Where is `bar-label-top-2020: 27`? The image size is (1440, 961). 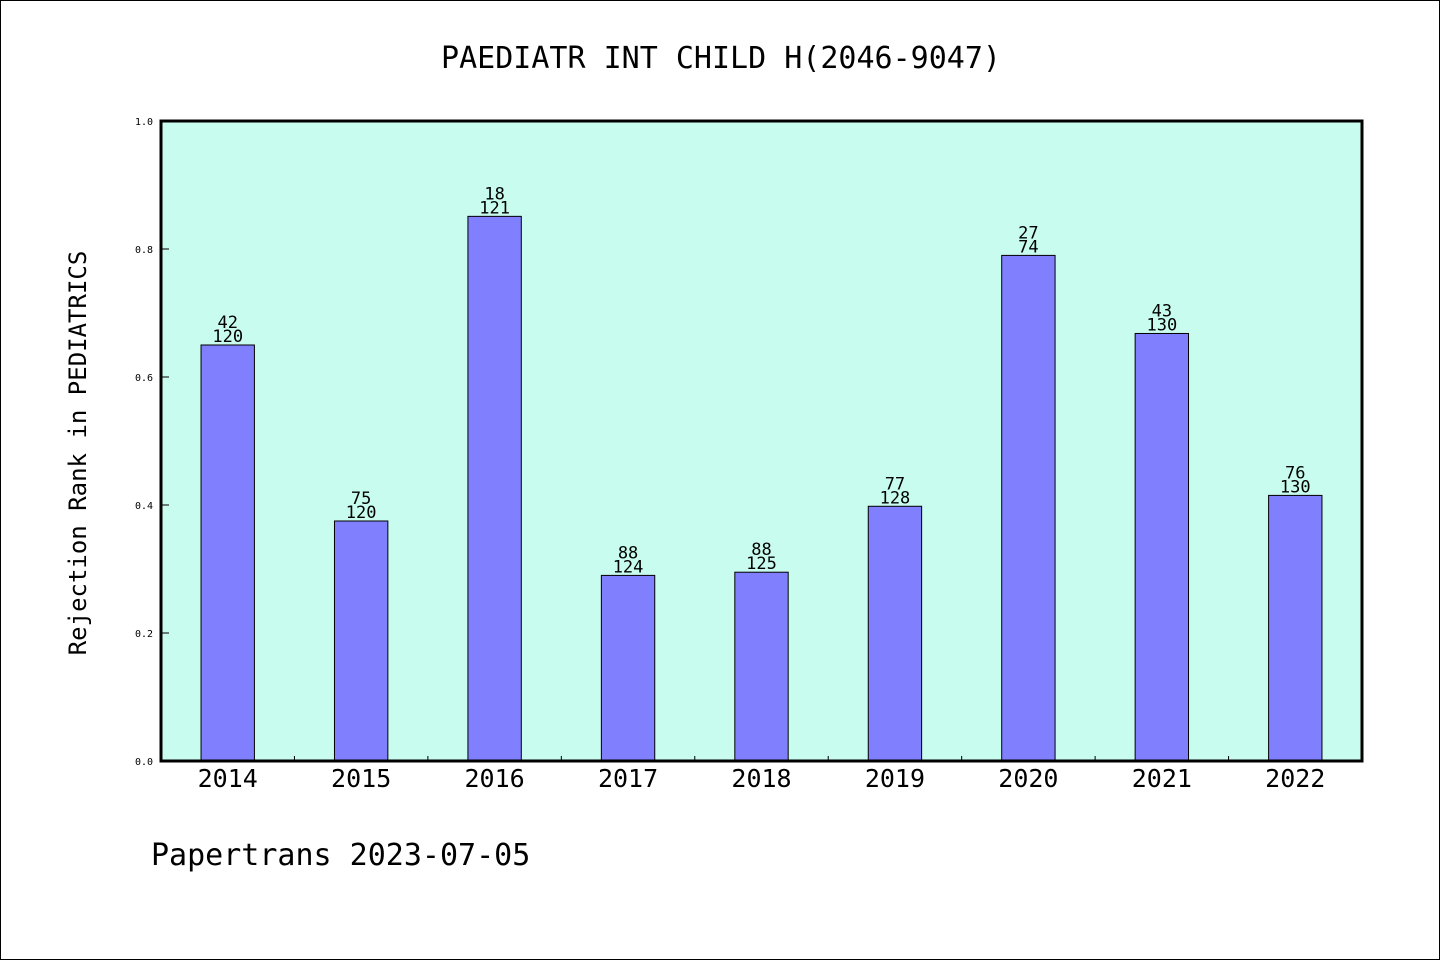 bar-label-top-2020: 27 is located at coordinates (1028, 233).